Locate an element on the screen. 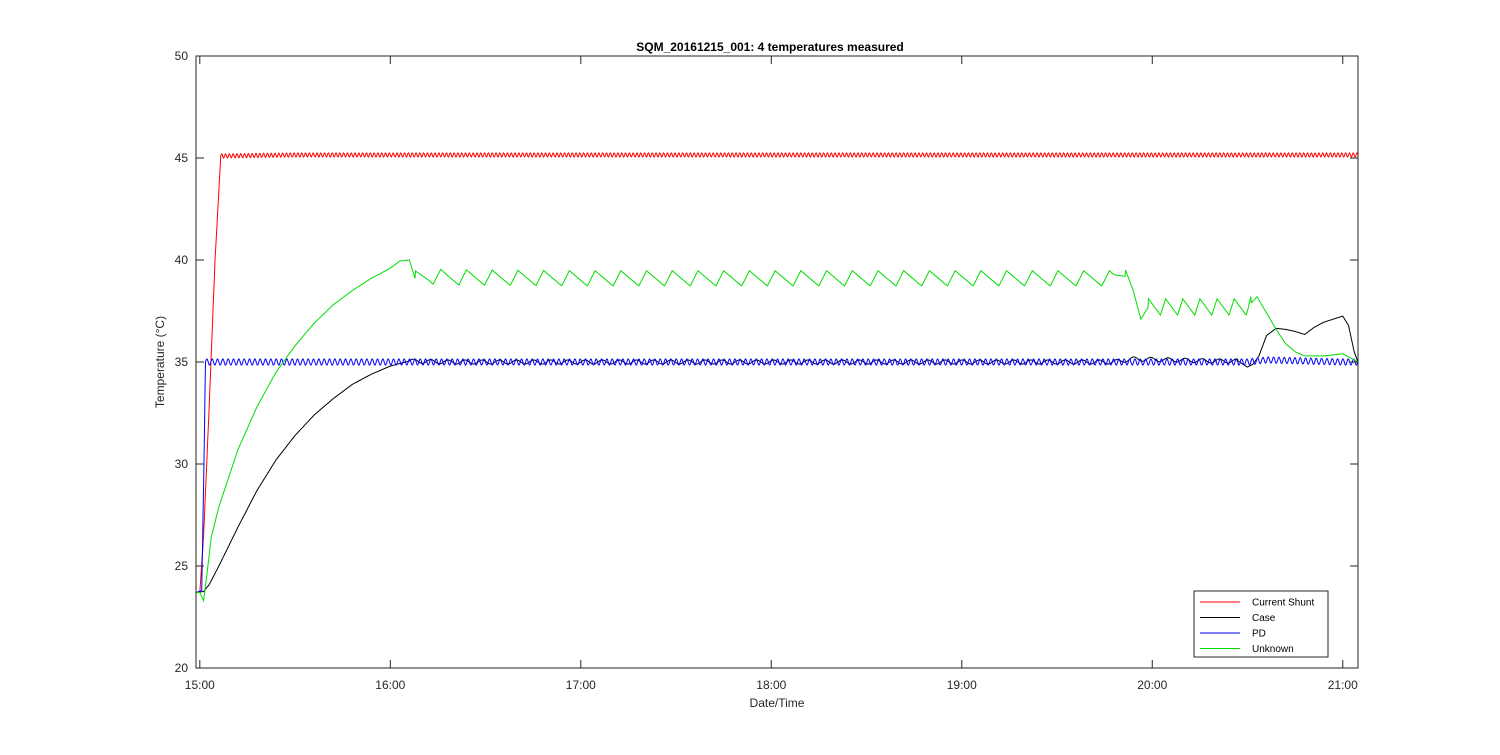 Image resolution: width=1500 pixels, height=755 pixels. legend-label: Case is located at coordinates (1264, 618).